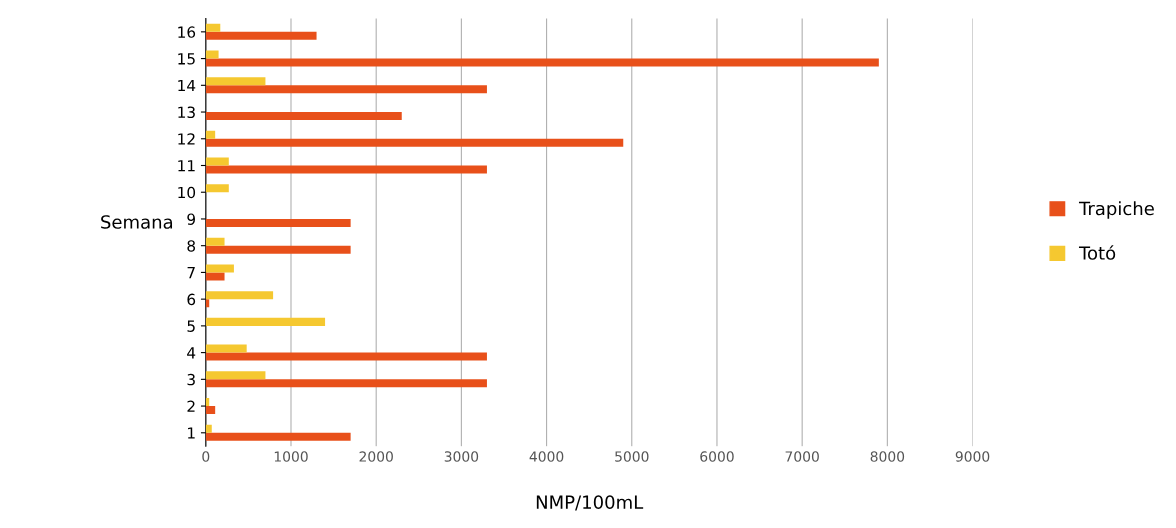 The width and height of the screenshot is (1176, 528). What do you see at coordinates (546, 456) in the screenshot?
I see `x-tick-label: 4000` at bounding box center [546, 456].